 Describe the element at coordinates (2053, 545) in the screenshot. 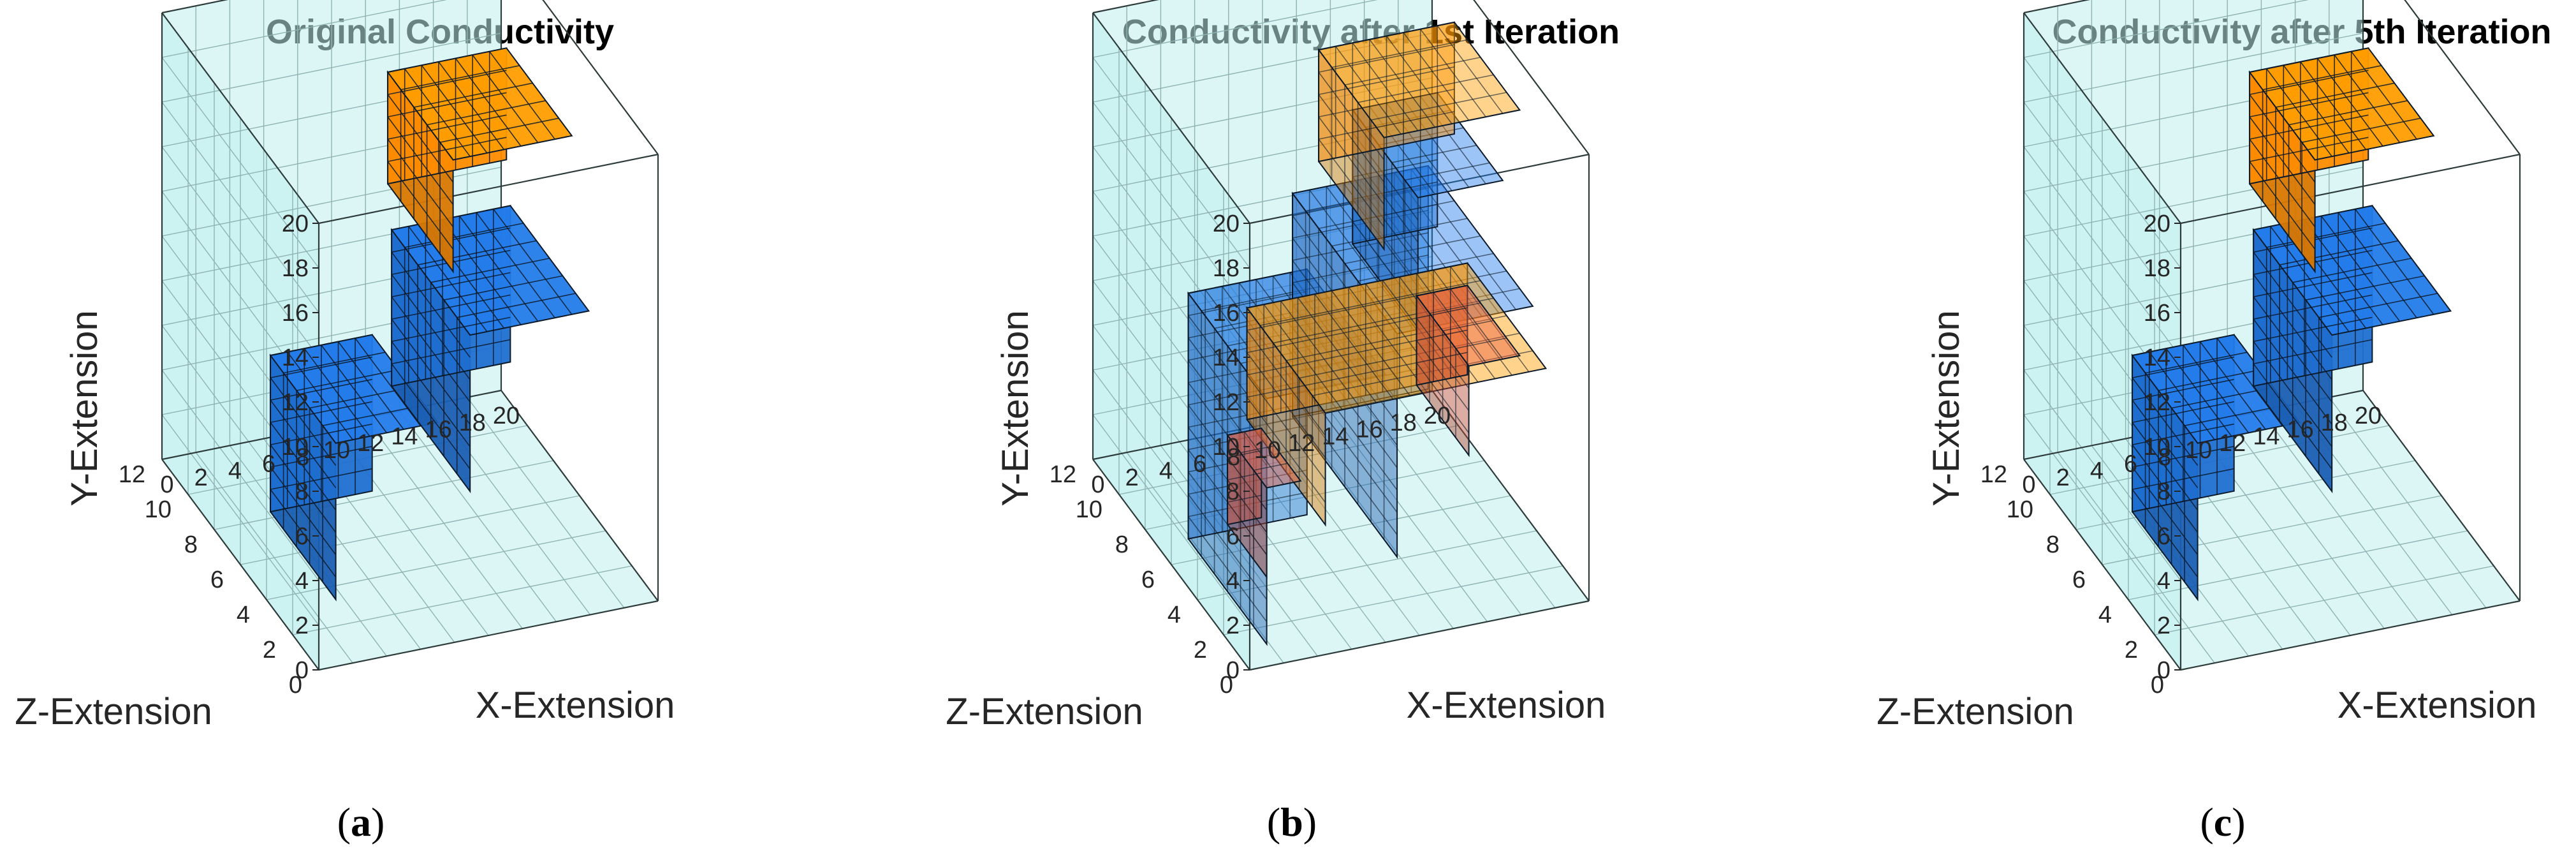

I see `z-tick-label: 8` at that location.